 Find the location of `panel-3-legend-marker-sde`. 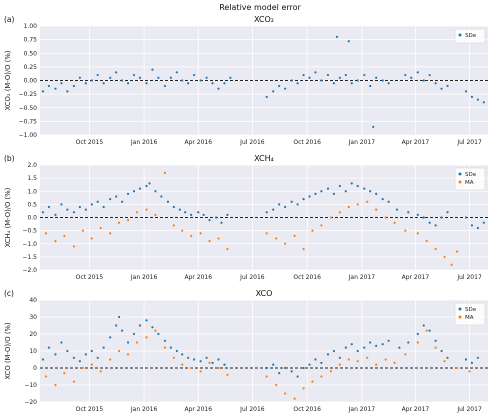

panel-3-legend-marker-sde is located at coordinates (460, 309).